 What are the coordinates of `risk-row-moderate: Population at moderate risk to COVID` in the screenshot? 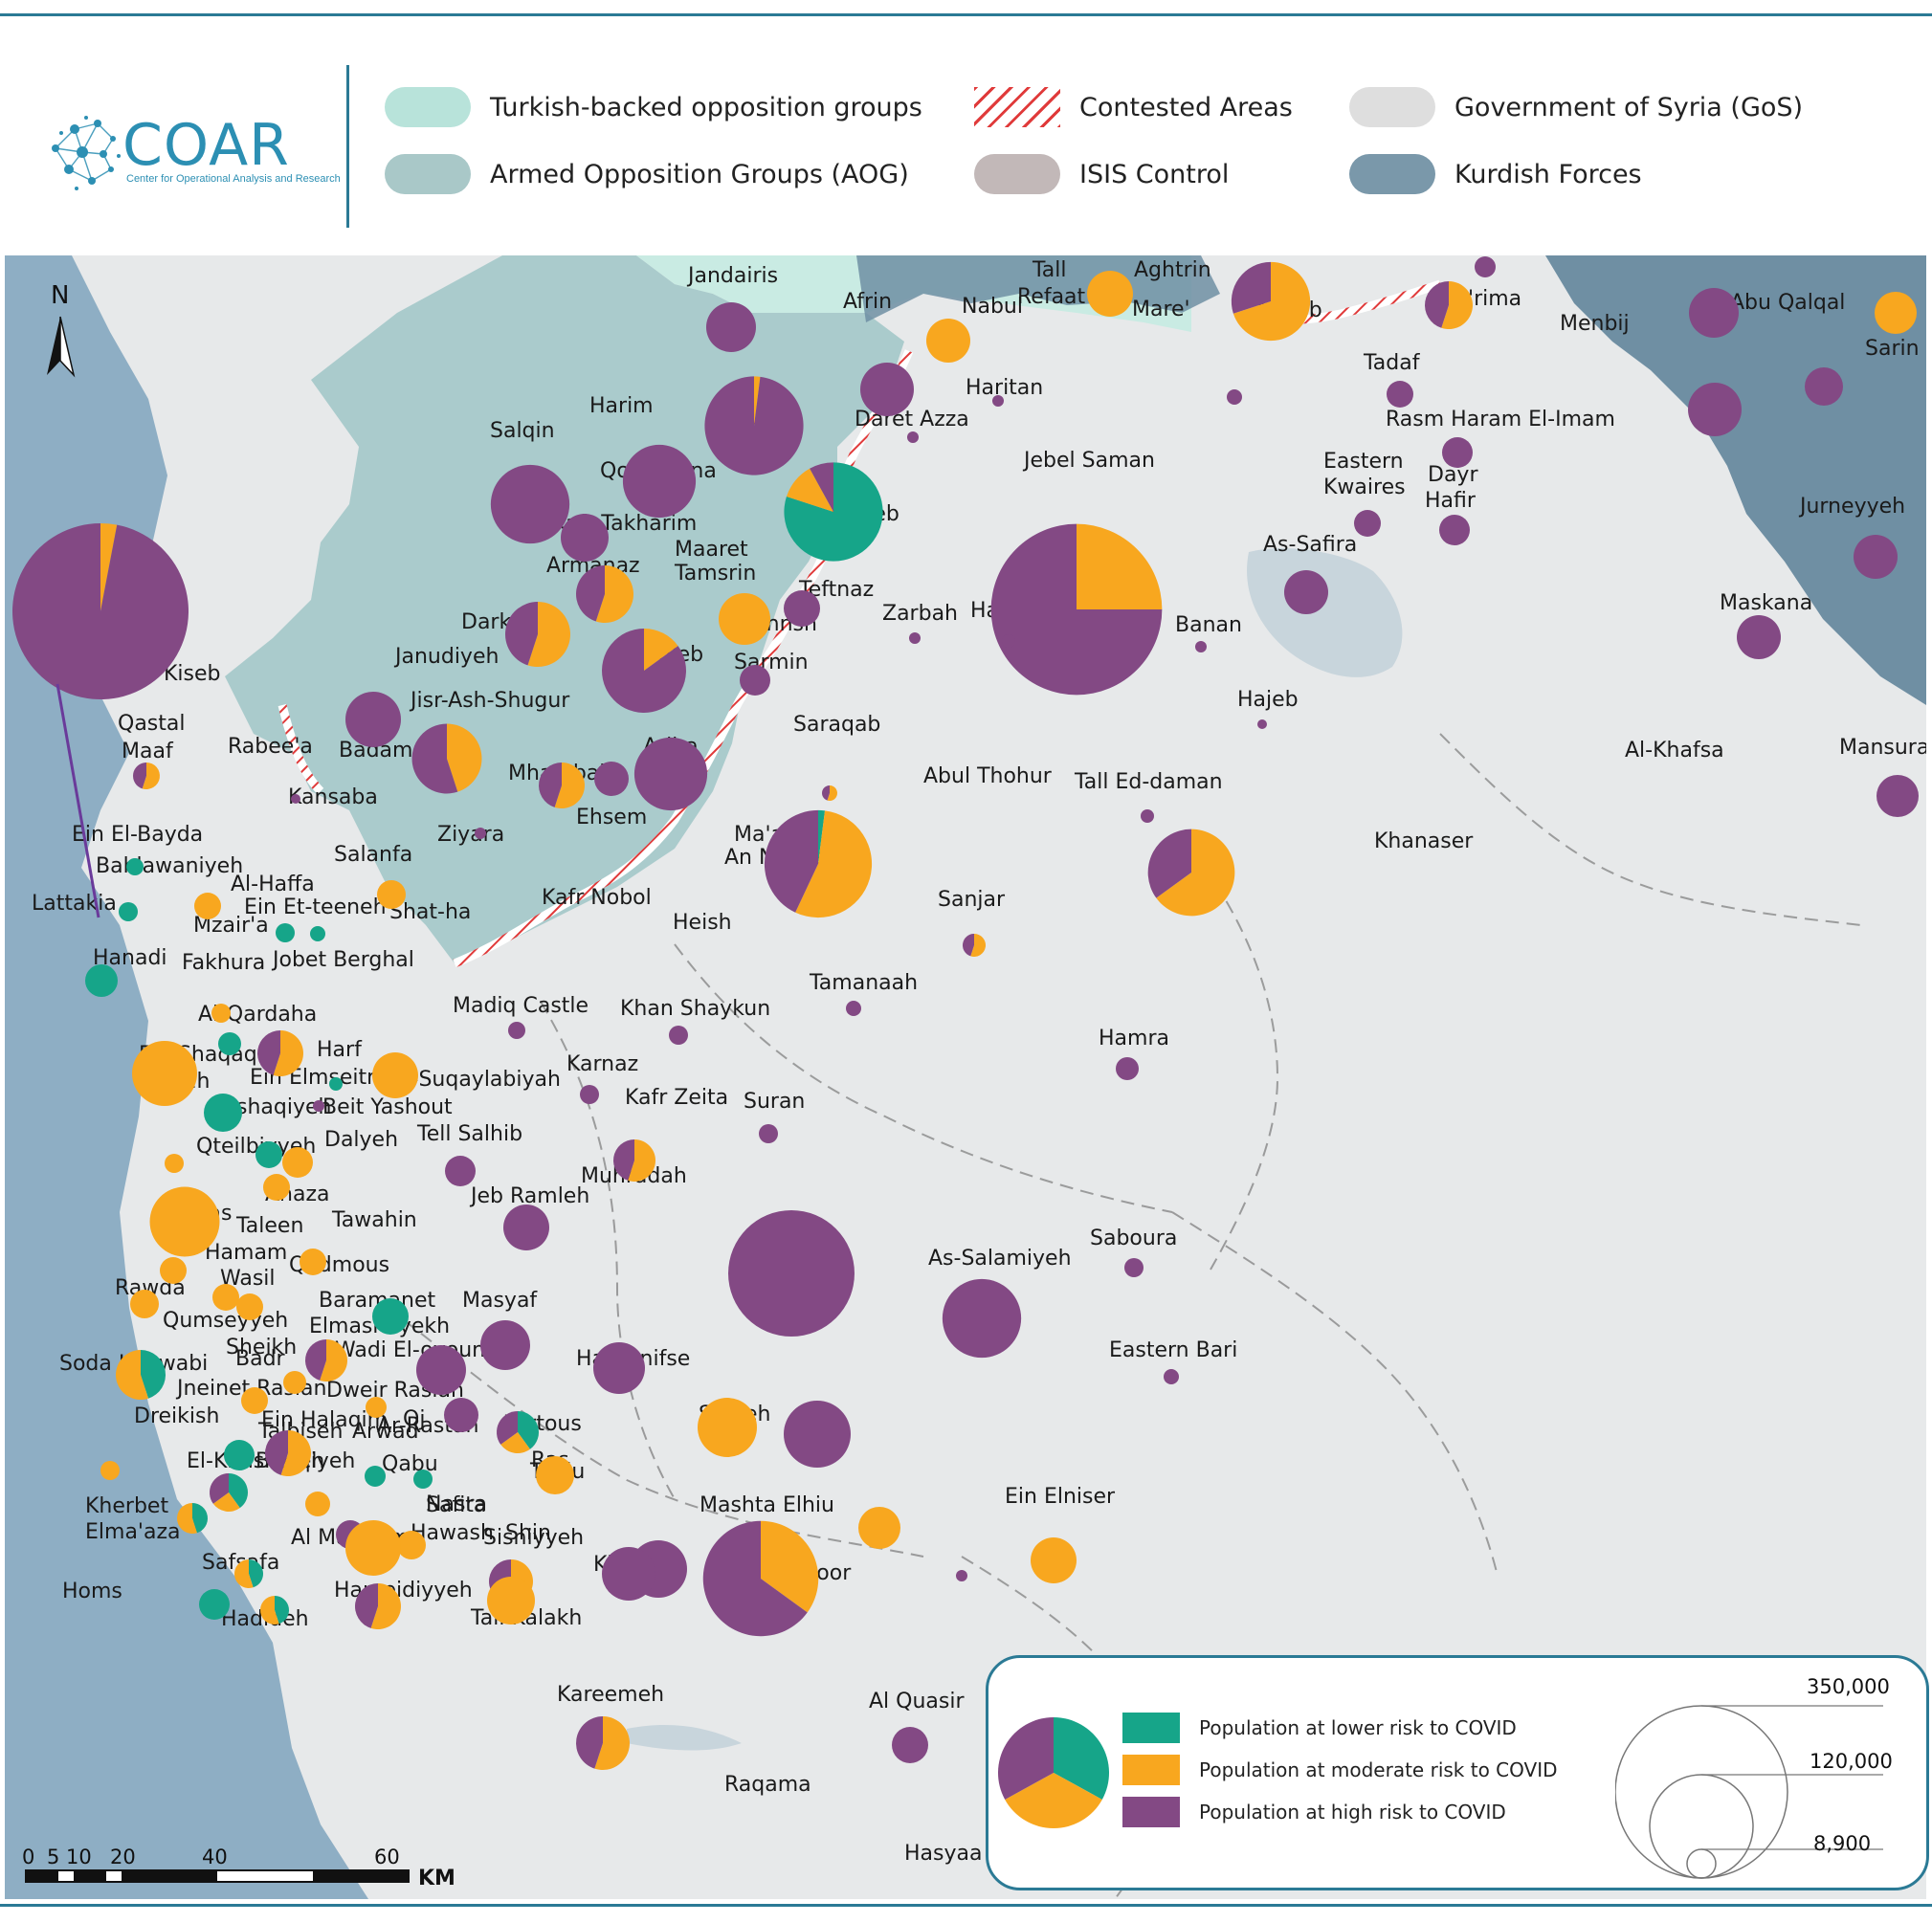 It's located at (1340, 1770).